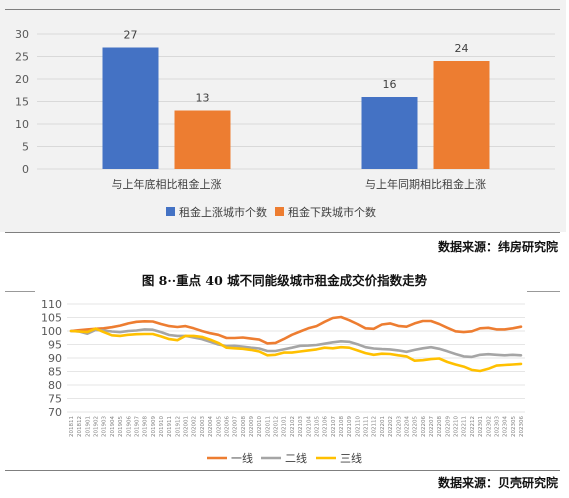 Image resolution: width=569 pixels, height=498 pixels. I want to click on legend-label: 一线, so click(242, 458).